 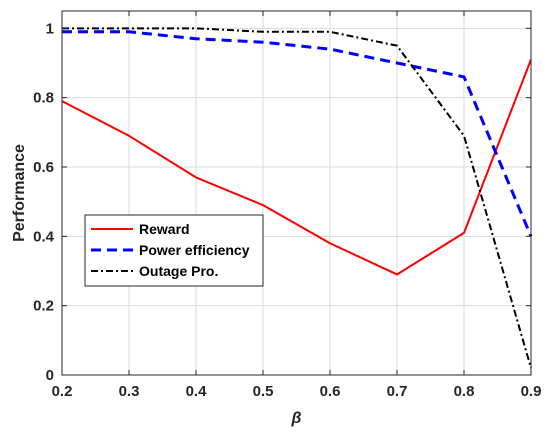 What do you see at coordinates (44, 236) in the screenshot?
I see `y-tick-label: 0.4` at bounding box center [44, 236].